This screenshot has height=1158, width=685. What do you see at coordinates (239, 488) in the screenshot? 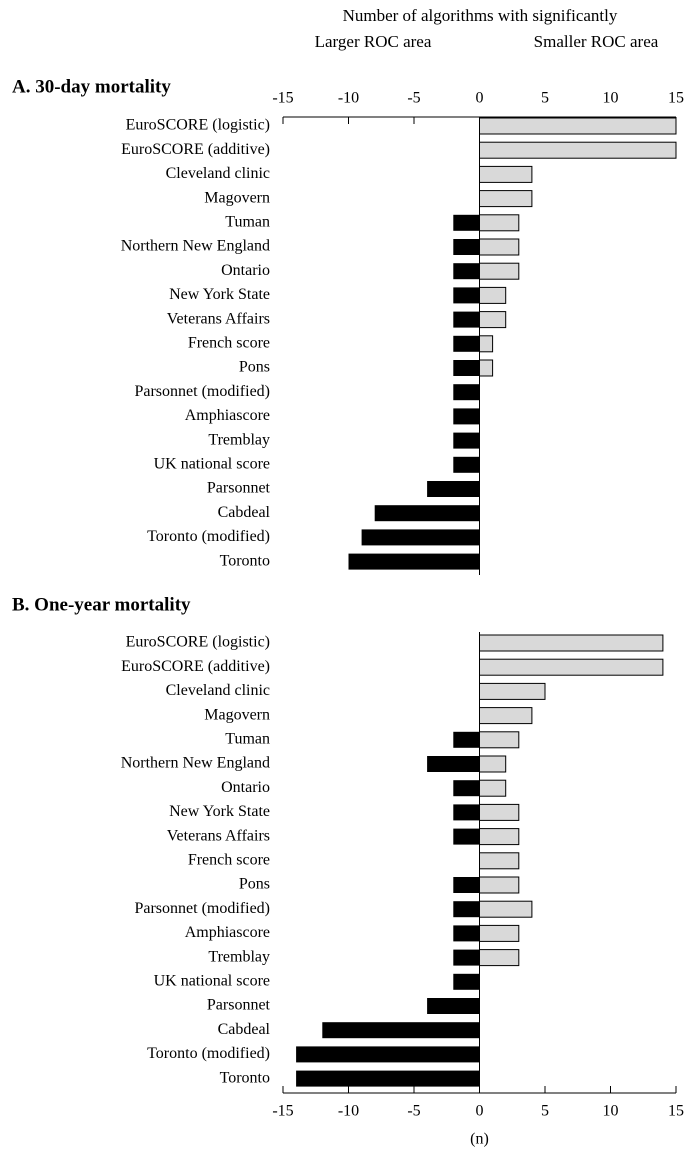
I see `category-label: Parsonnet` at bounding box center [239, 488].